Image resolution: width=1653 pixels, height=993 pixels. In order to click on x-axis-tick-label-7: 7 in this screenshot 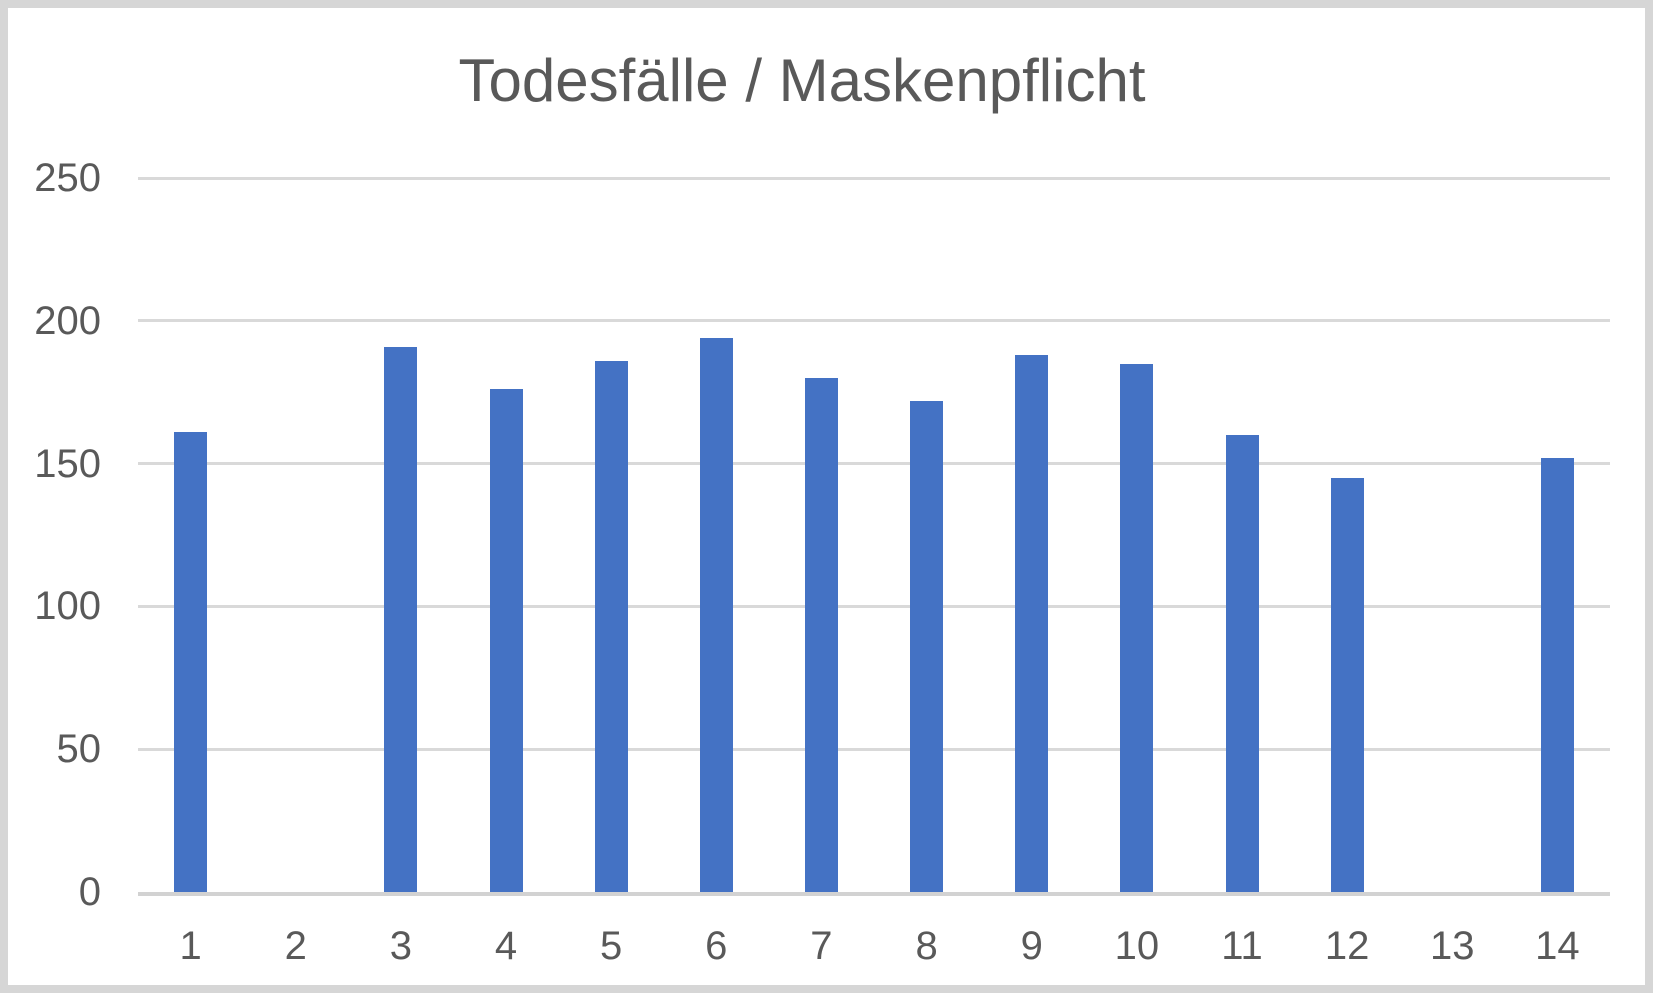, I will do `click(821, 946)`.